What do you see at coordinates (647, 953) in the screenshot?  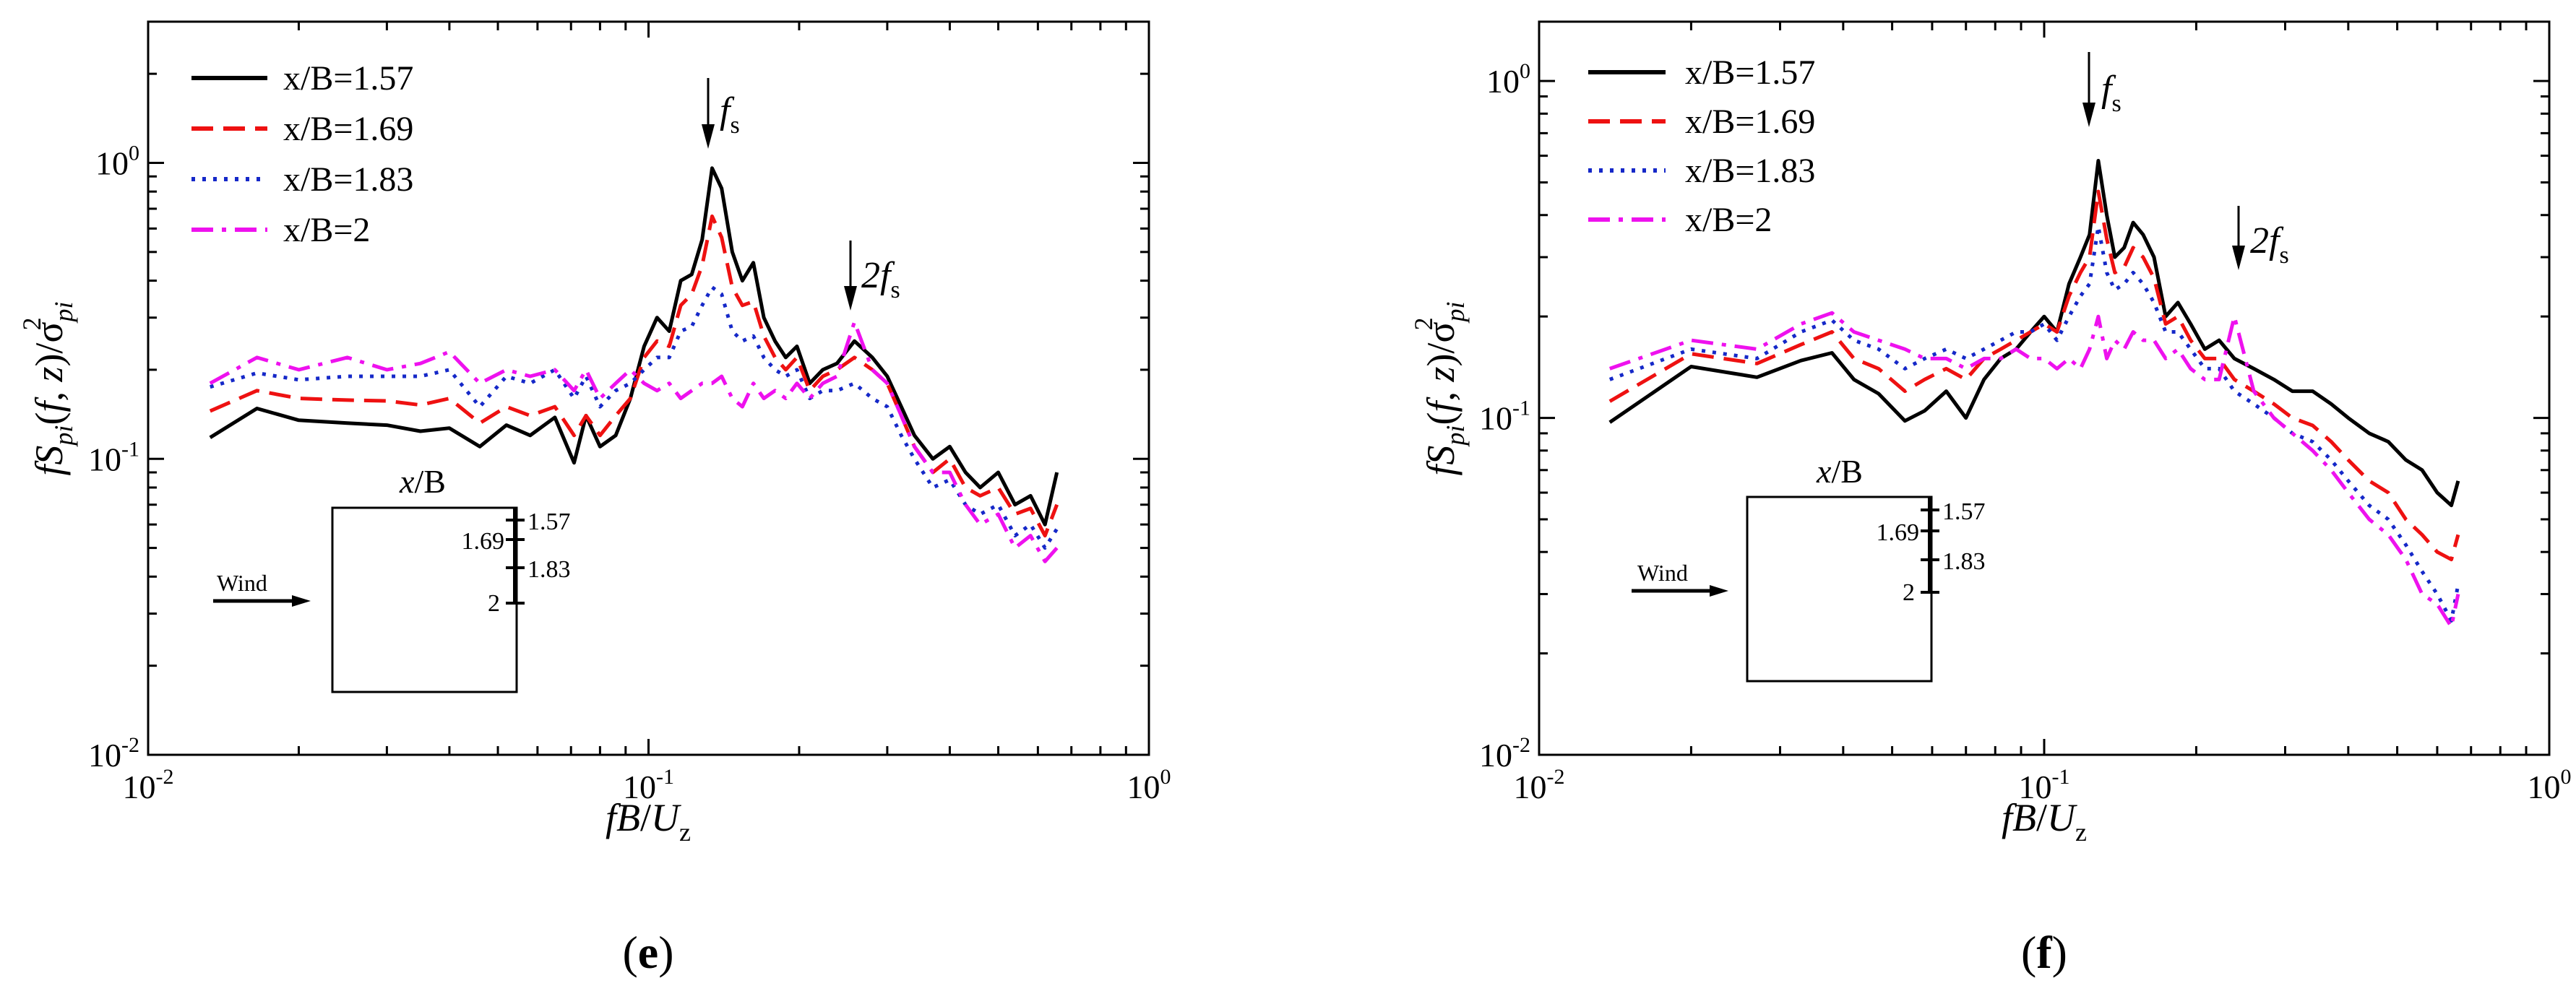 I see `panel-label: (e)` at bounding box center [647, 953].